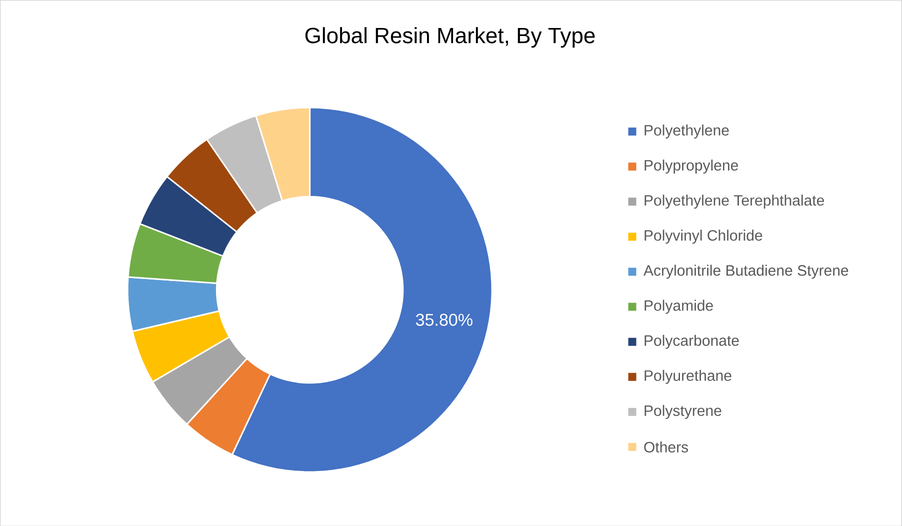 This screenshot has height=526, width=902. I want to click on legend-label: Polypropylene, so click(691, 166).